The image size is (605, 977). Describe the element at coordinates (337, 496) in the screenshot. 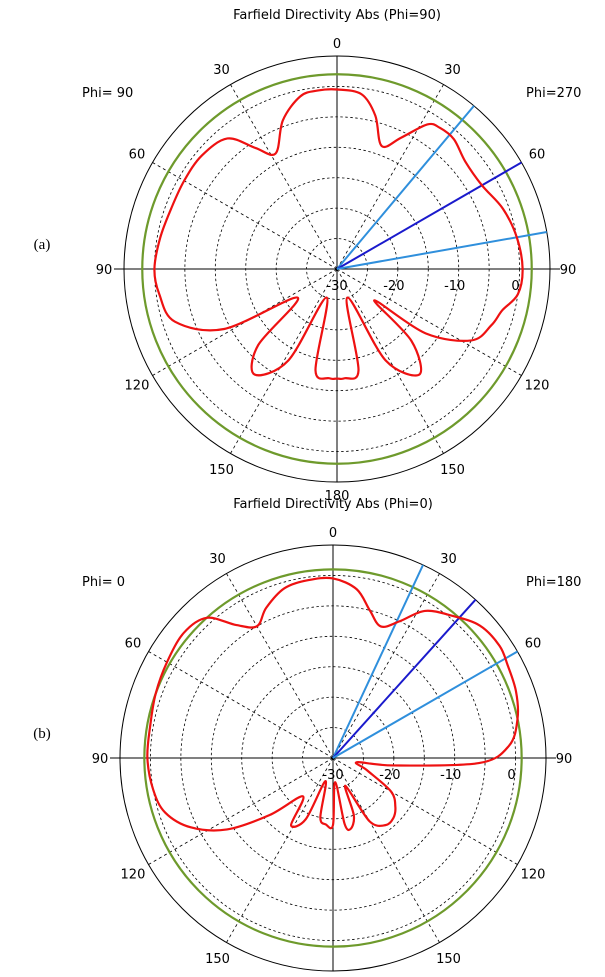

I see `angle-tick-label: 180` at that location.